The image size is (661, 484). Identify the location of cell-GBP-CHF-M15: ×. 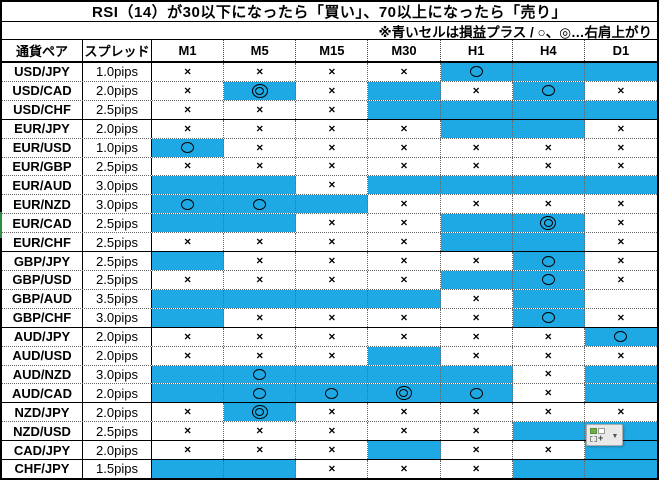
(332, 317).